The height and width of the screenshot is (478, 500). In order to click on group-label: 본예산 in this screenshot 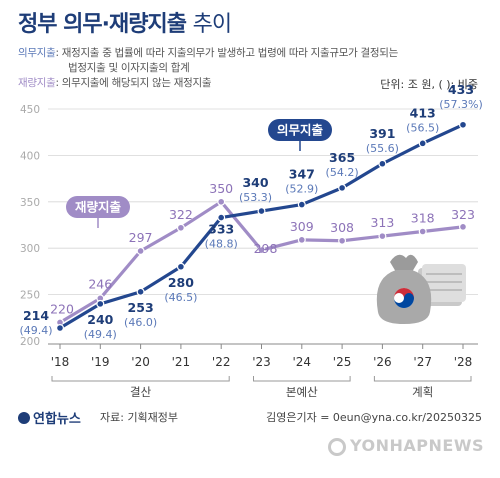, I will do `click(302, 392)`.